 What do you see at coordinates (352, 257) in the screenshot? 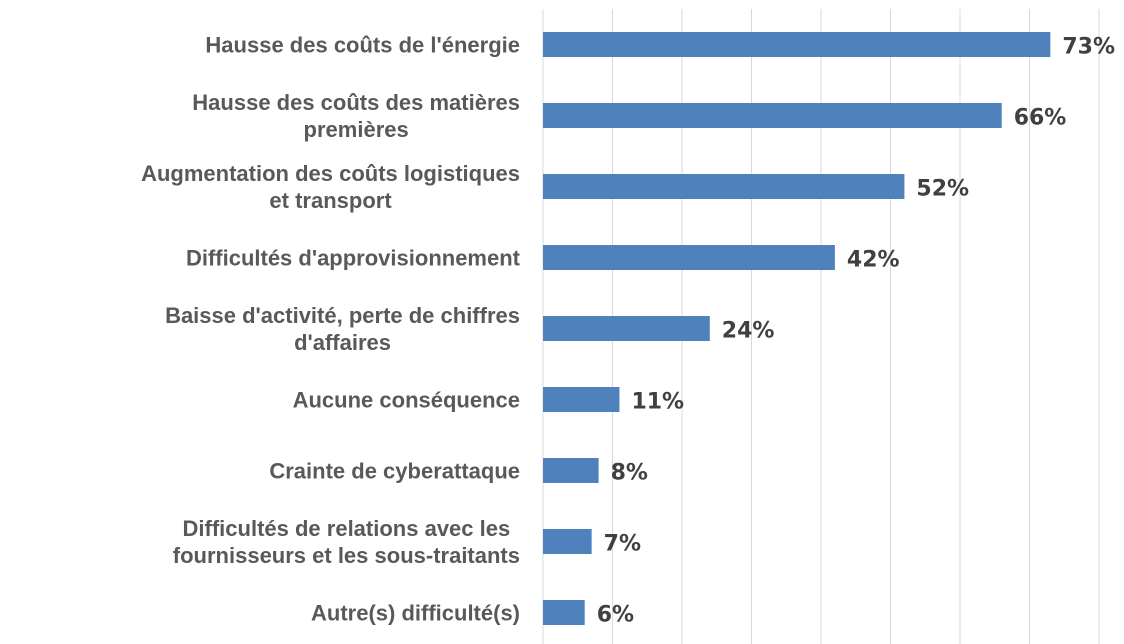
I see `category-label: Difficultés d'approvisionnement` at bounding box center [352, 257].